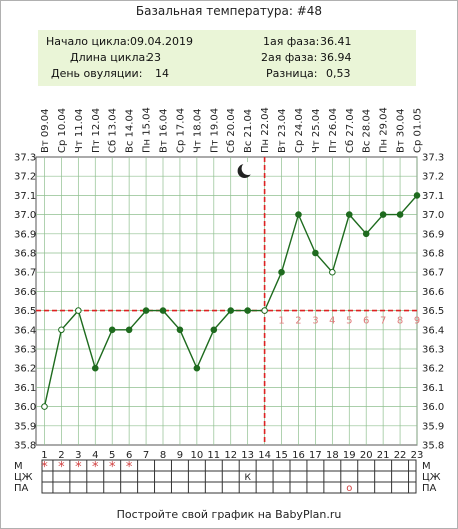 This screenshot has width=458, height=529. I want to click on phase2-label: 2ая фаза:, so click(289, 57).